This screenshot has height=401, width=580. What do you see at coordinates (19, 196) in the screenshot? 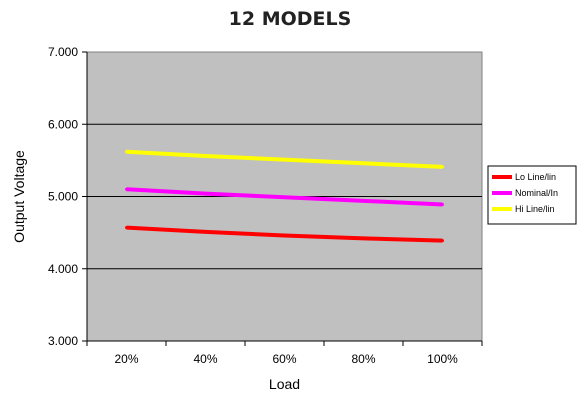
I see `y-axis-title: Output Voltage` at bounding box center [19, 196].